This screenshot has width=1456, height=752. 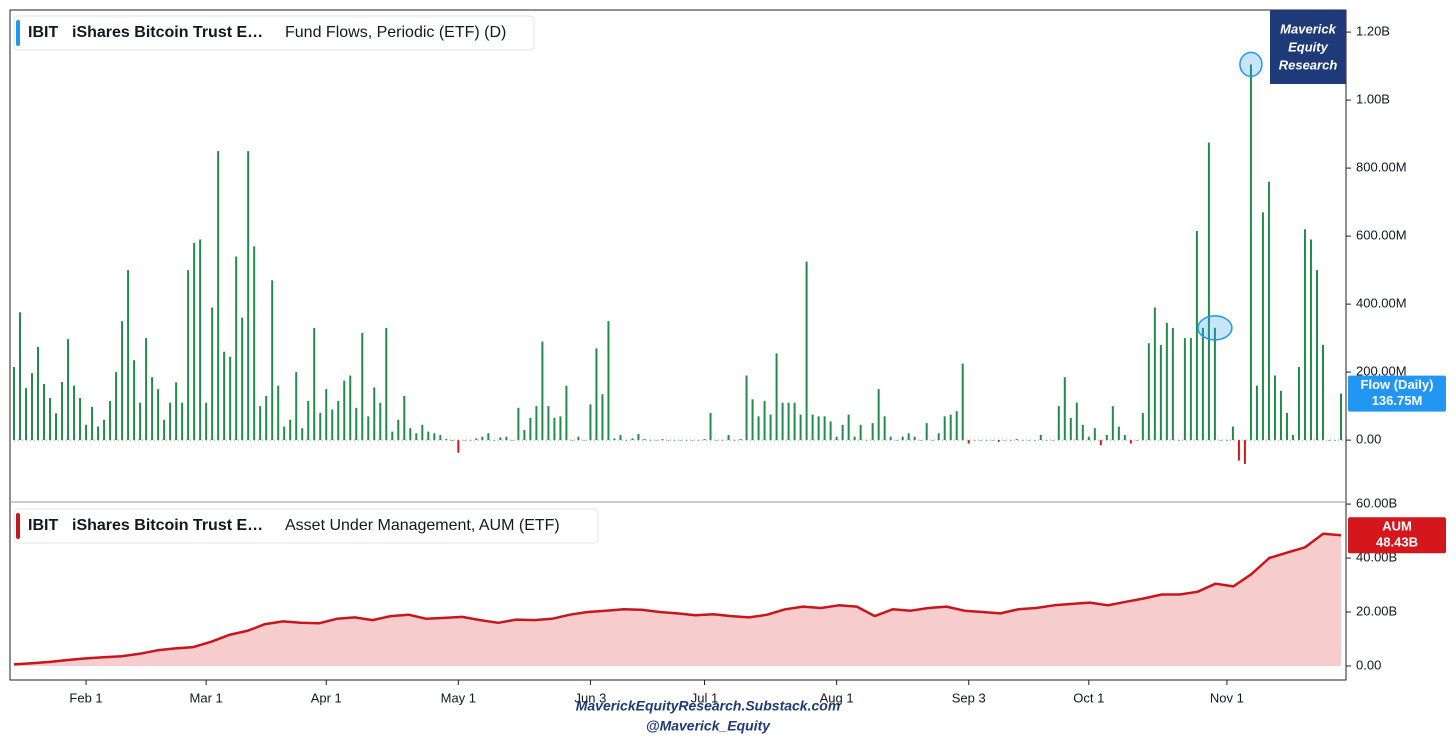 I want to click on footer-text: MaverickEquityResearch.Substack.com, so click(x=708, y=706).